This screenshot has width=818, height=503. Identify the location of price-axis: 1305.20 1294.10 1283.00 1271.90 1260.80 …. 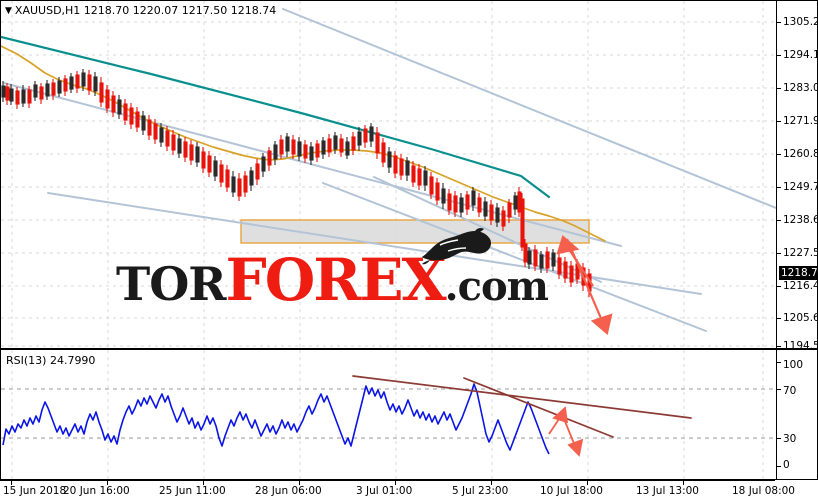
(797, 176).